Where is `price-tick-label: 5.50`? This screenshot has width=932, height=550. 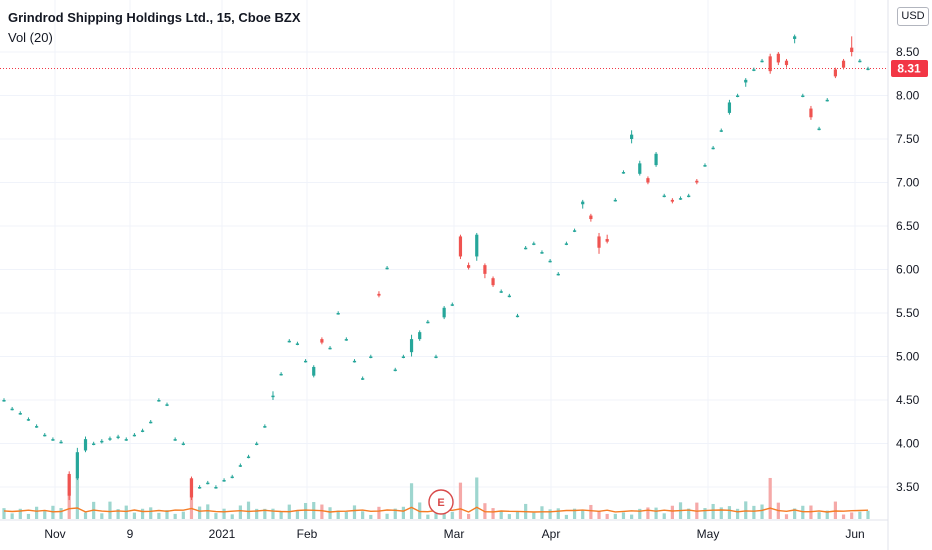 price-tick-label: 5.50 is located at coordinates (908, 313).